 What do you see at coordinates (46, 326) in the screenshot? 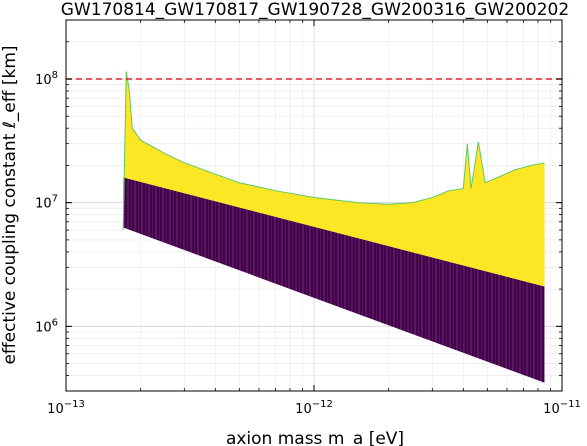
I see `y-tick-label: 10⁶` at bounding box center [46, 326].